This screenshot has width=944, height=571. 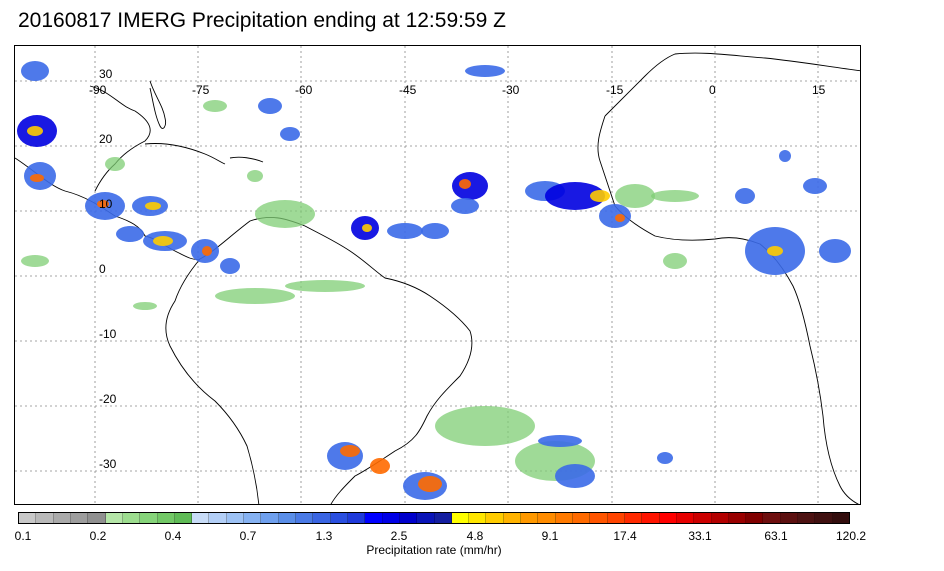 I want to click on colorbar-tick-label: 63.1, so click(x=776, y=536).